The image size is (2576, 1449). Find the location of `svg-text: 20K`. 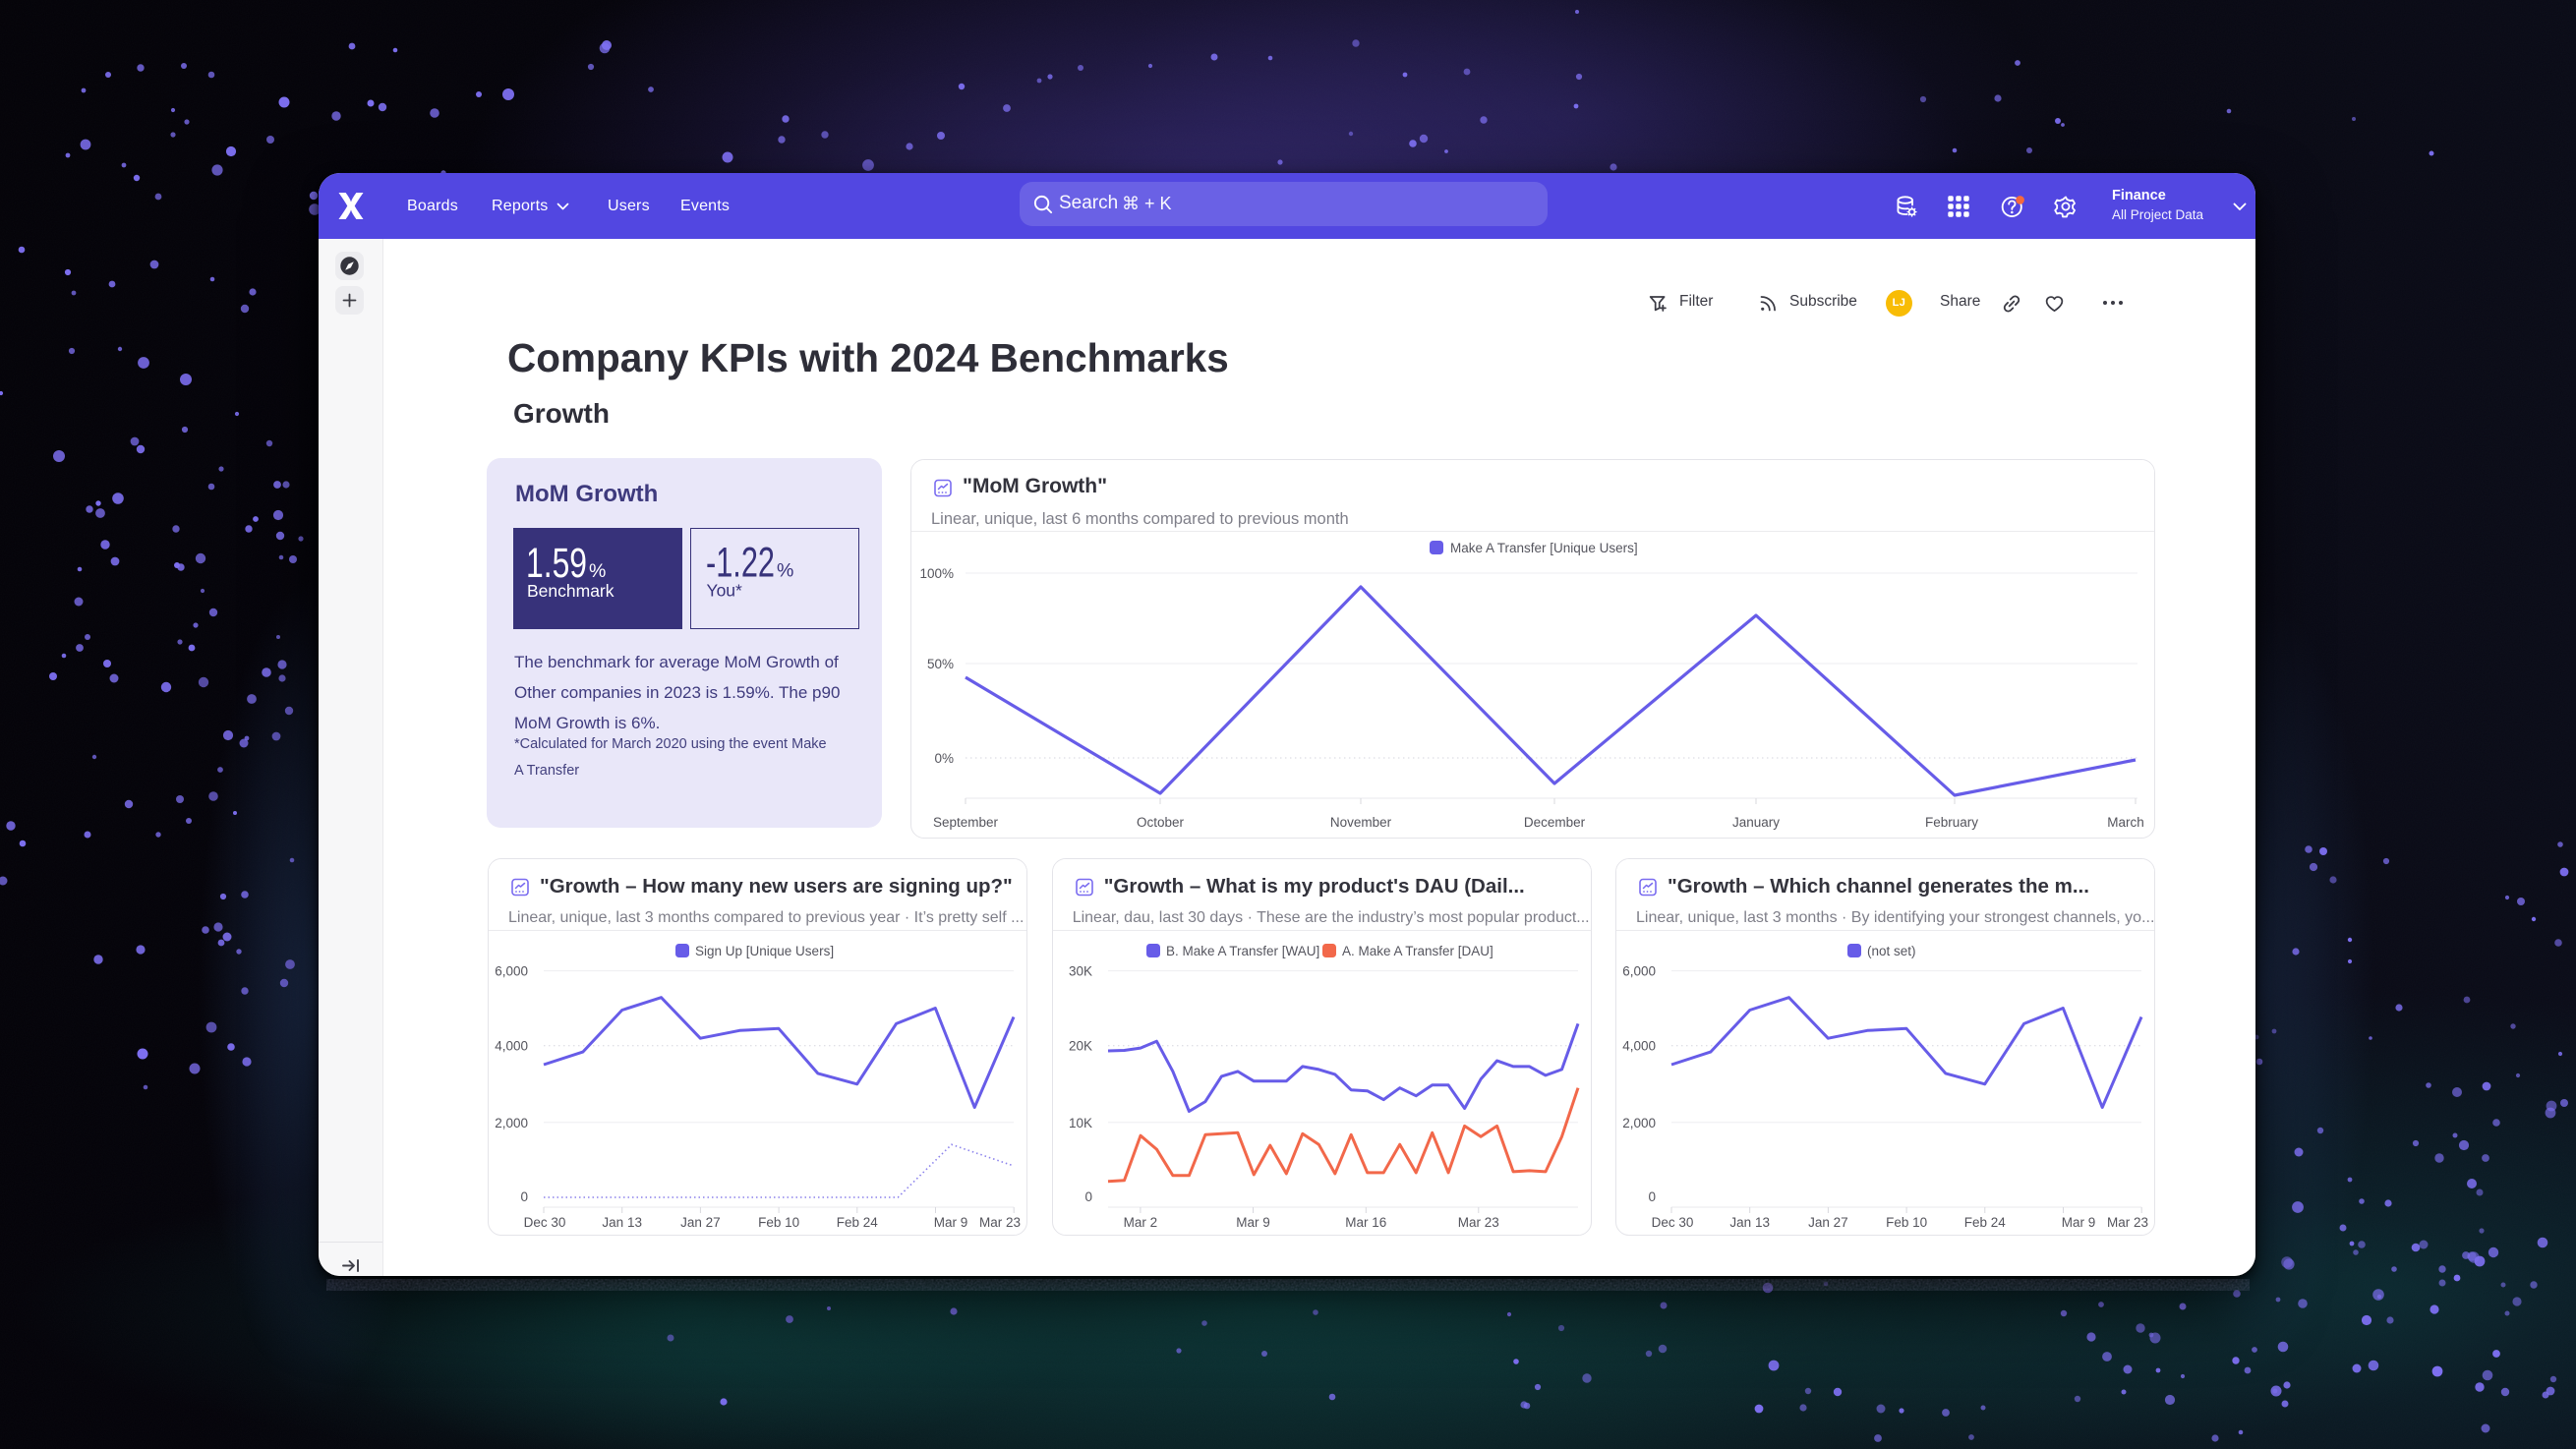

svg-text: 20K is located at coordinates (1080, 1047).